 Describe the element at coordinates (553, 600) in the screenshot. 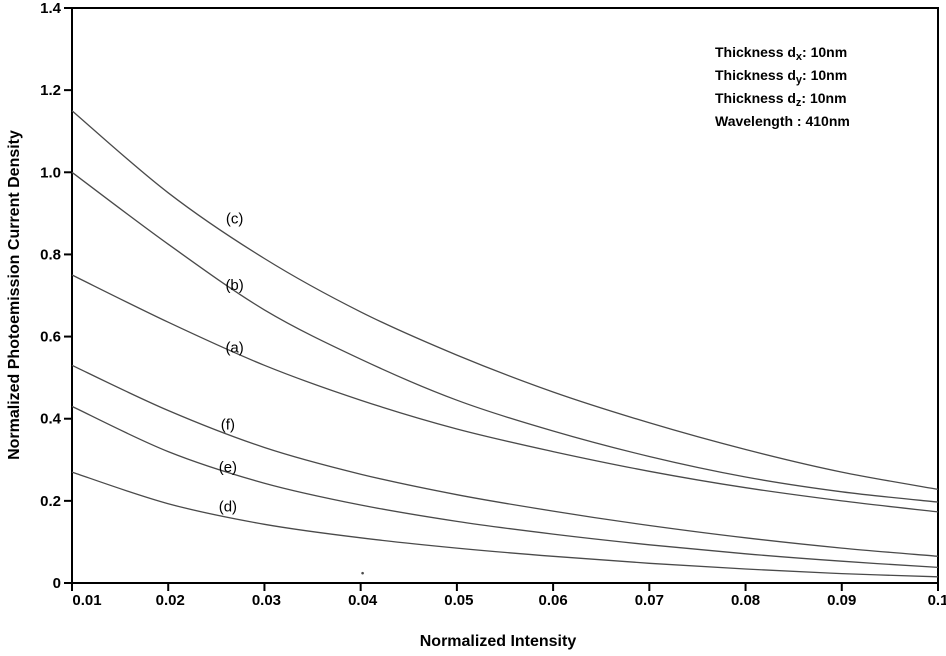

I see `x-tick-label: 0.06` at that location.